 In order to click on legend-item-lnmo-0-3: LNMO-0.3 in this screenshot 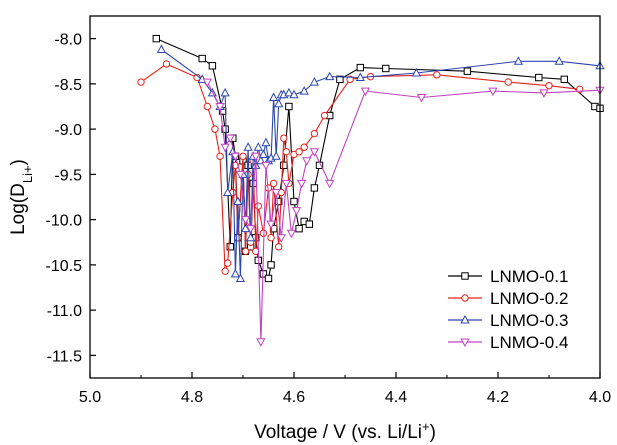, I will do `click(508, 320)`.